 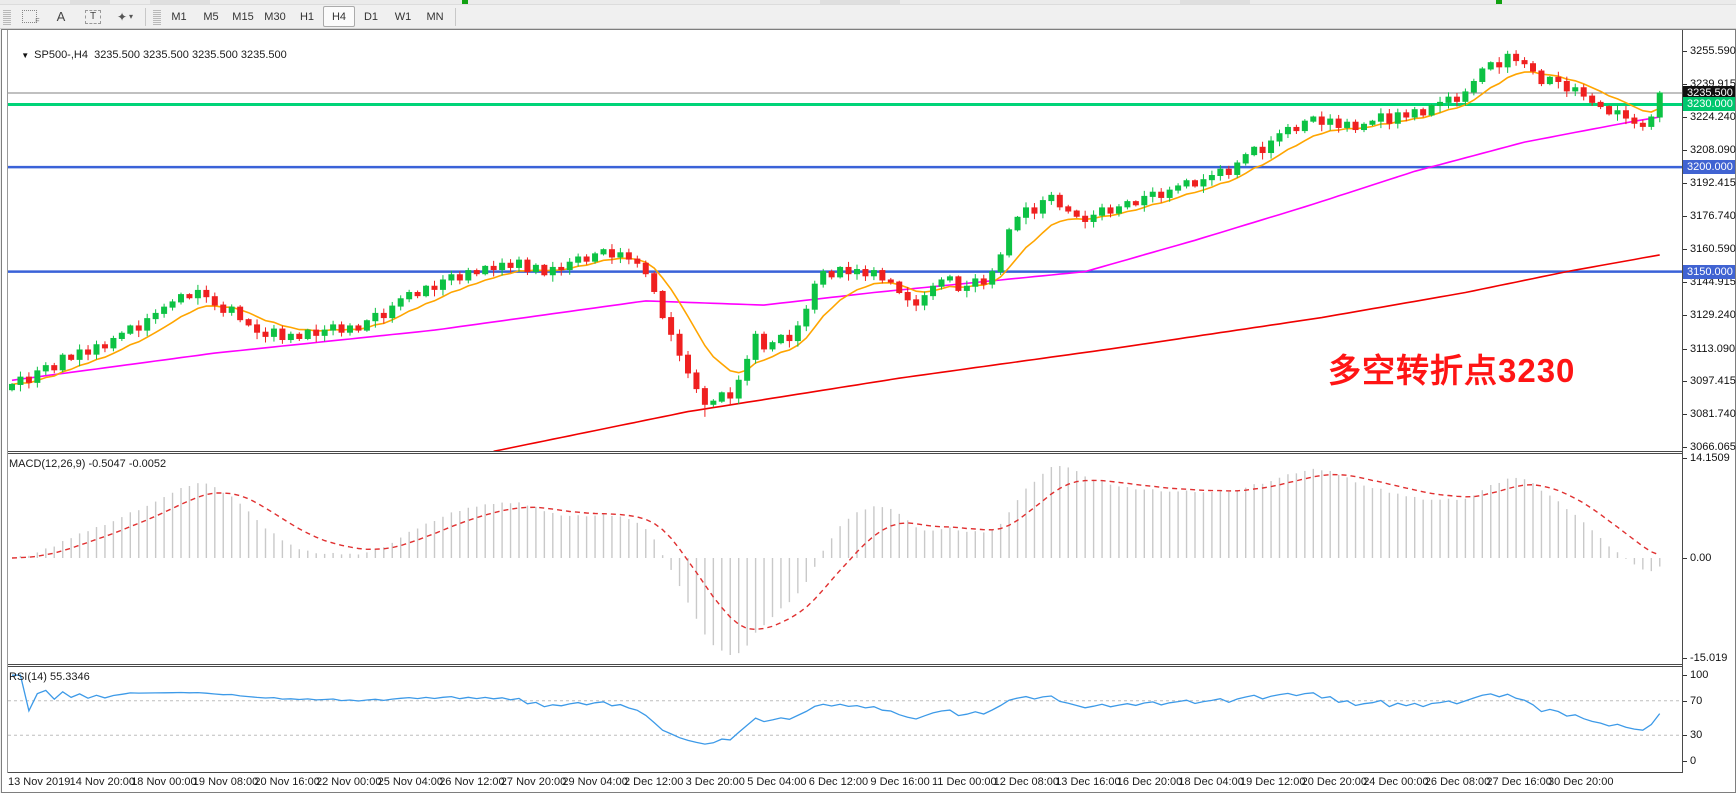 I want to click on timeframe-button-h1: H1, so click(x=307, y=16).